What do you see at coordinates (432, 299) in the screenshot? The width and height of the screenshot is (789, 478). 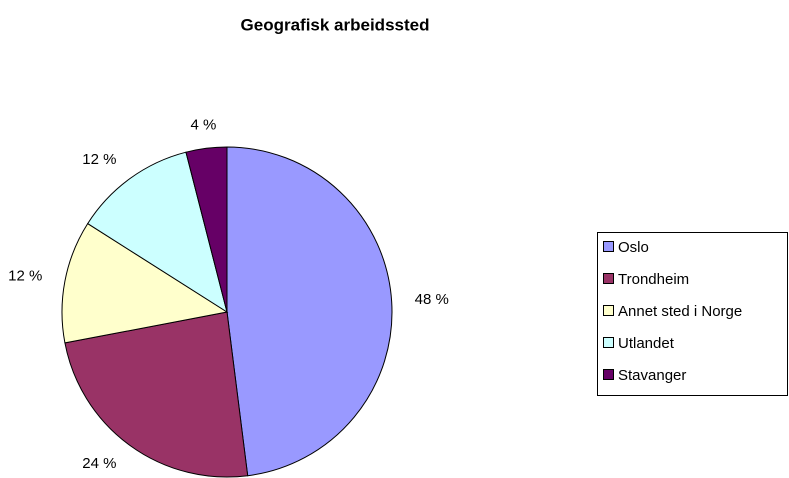 I see `data-label: 48 %` at bounding box center [432, 299].